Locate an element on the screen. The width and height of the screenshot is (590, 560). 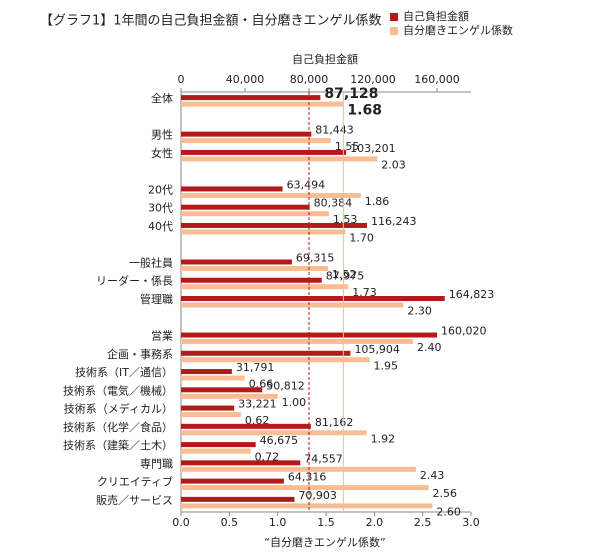
x2-tick-label: 40,000 is located at coordinates (245, 79).